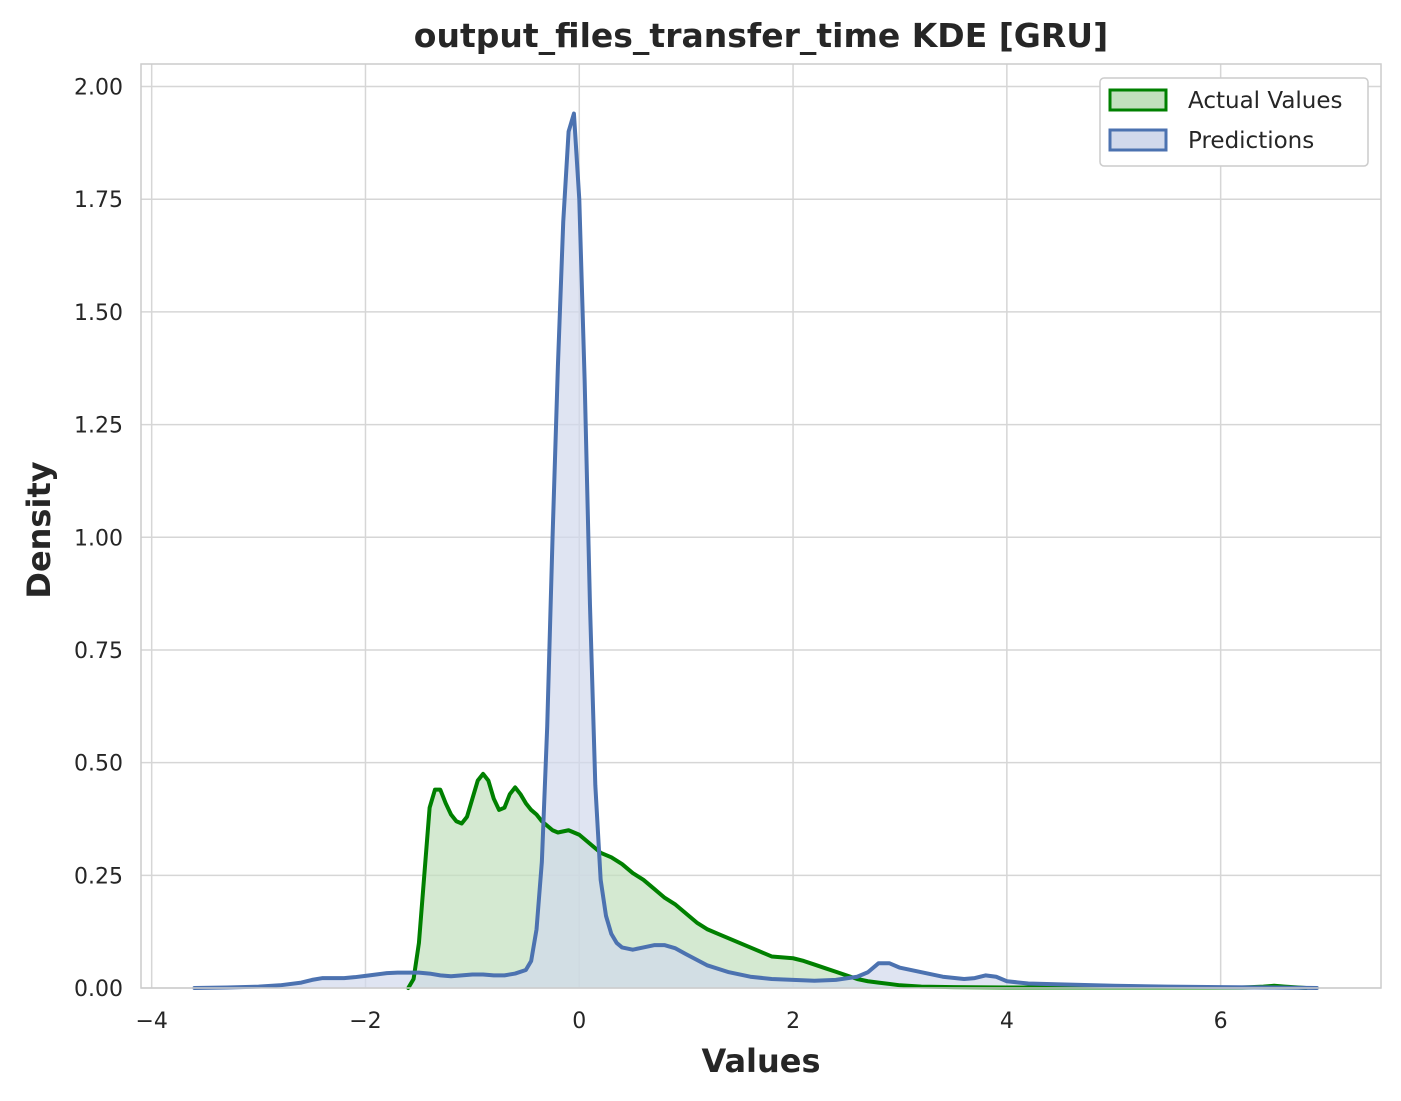 The width and height of the screenshot is (1401, 1101). I want to click on y-tick-label: 0.50, so click(98, 764).